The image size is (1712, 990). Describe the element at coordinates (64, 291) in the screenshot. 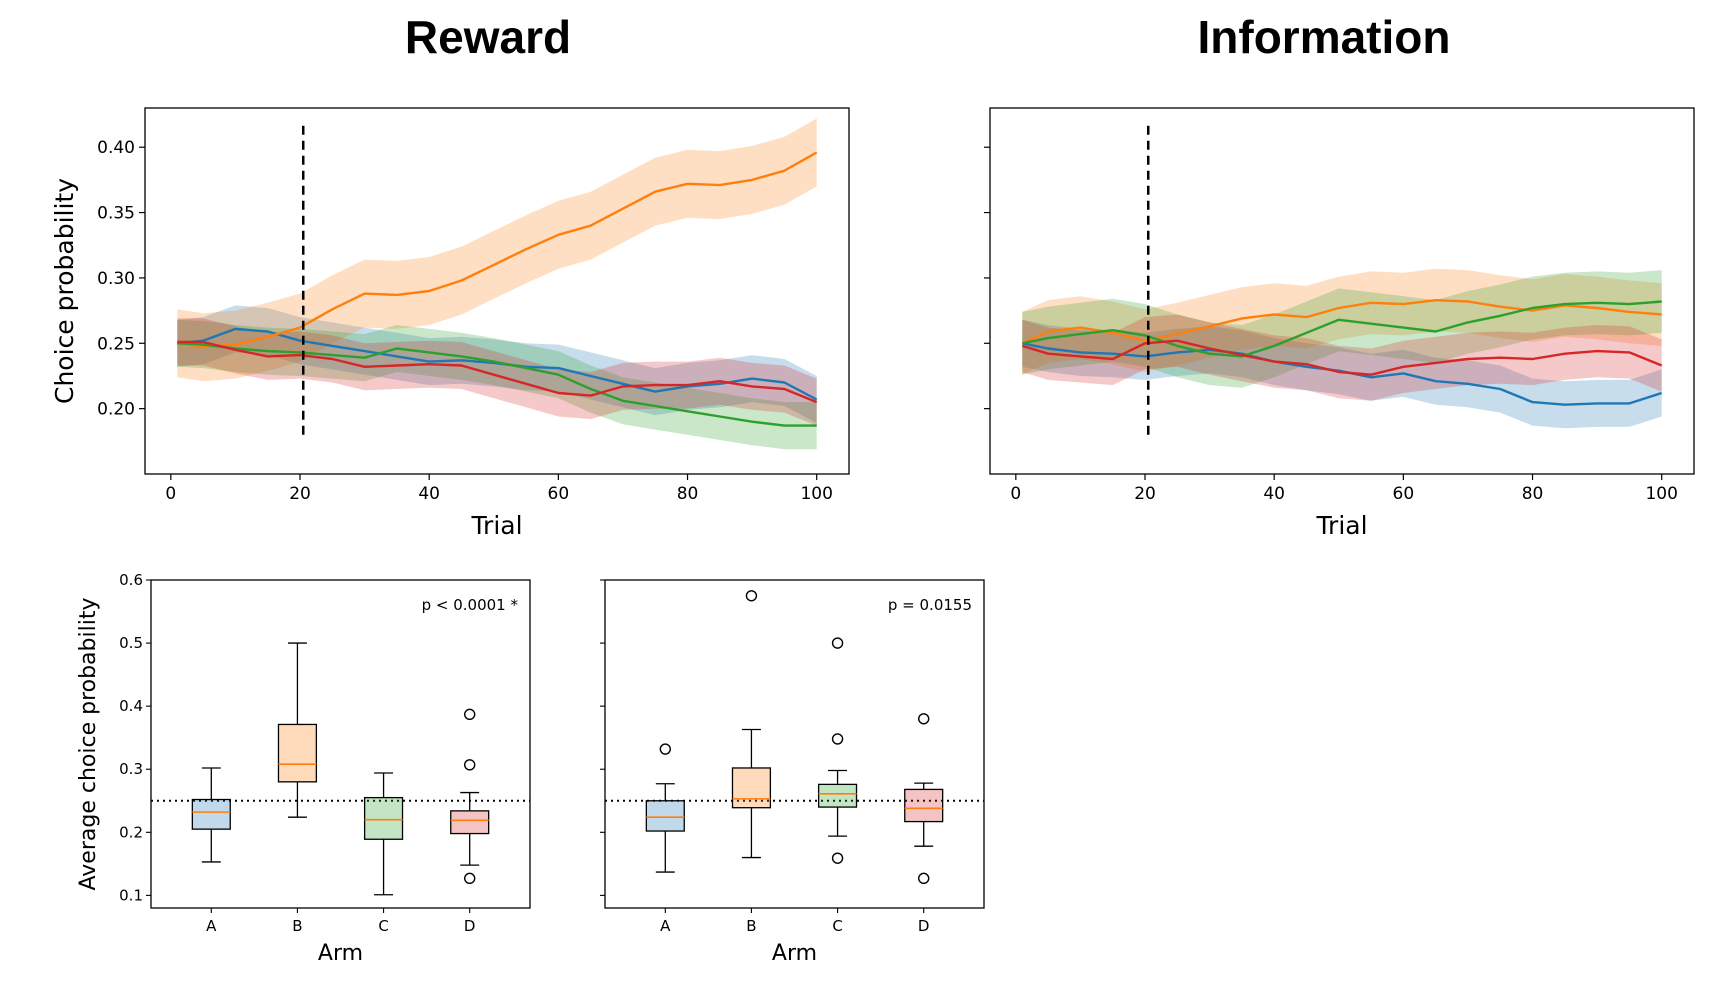

I see `y-axis-label: Choice probability` at that location.